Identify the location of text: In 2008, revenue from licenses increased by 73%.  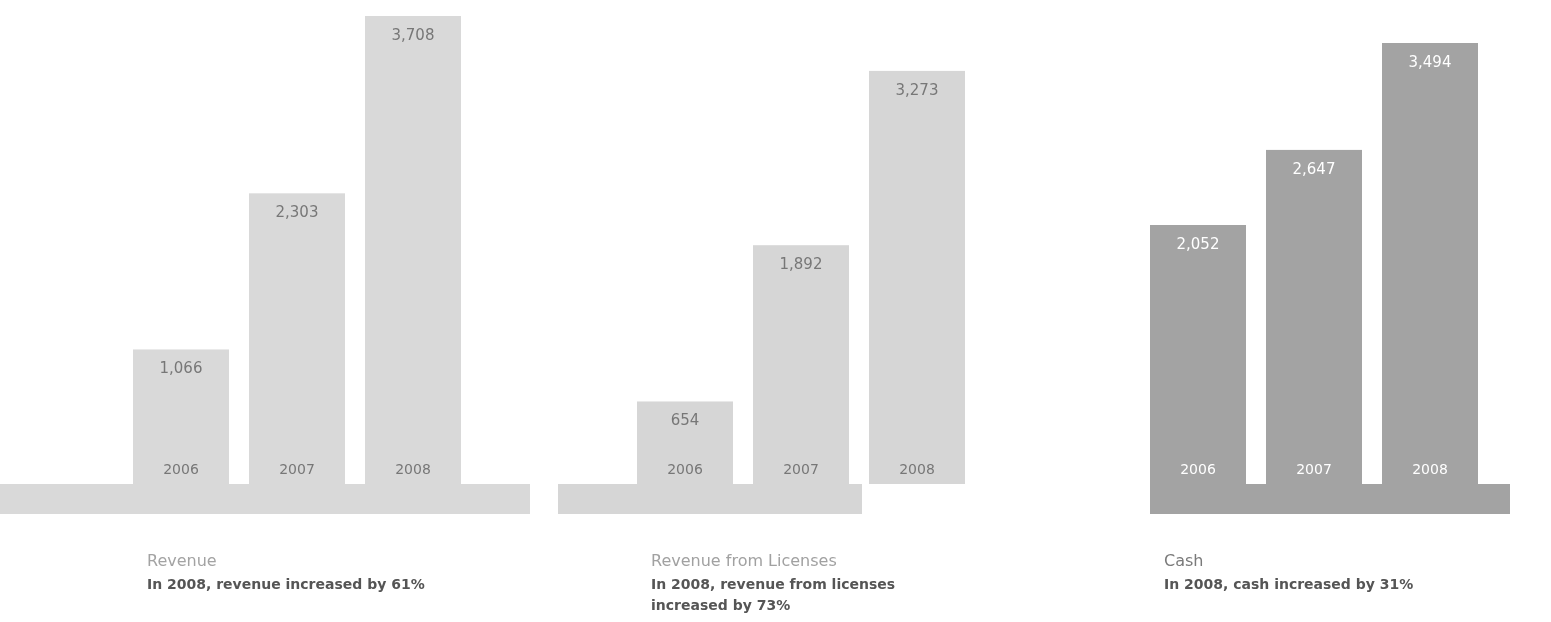
(773, 594).